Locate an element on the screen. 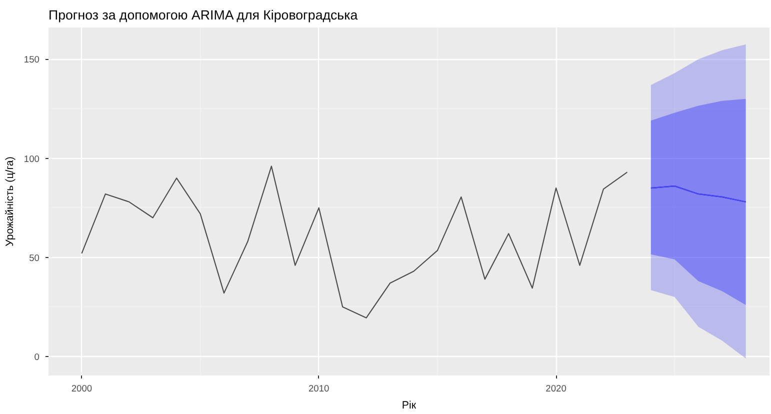 Image resolution: width=771 pixels, height=414 pixels. x-tick-label: 2000 is located at coordinates (81, 389).